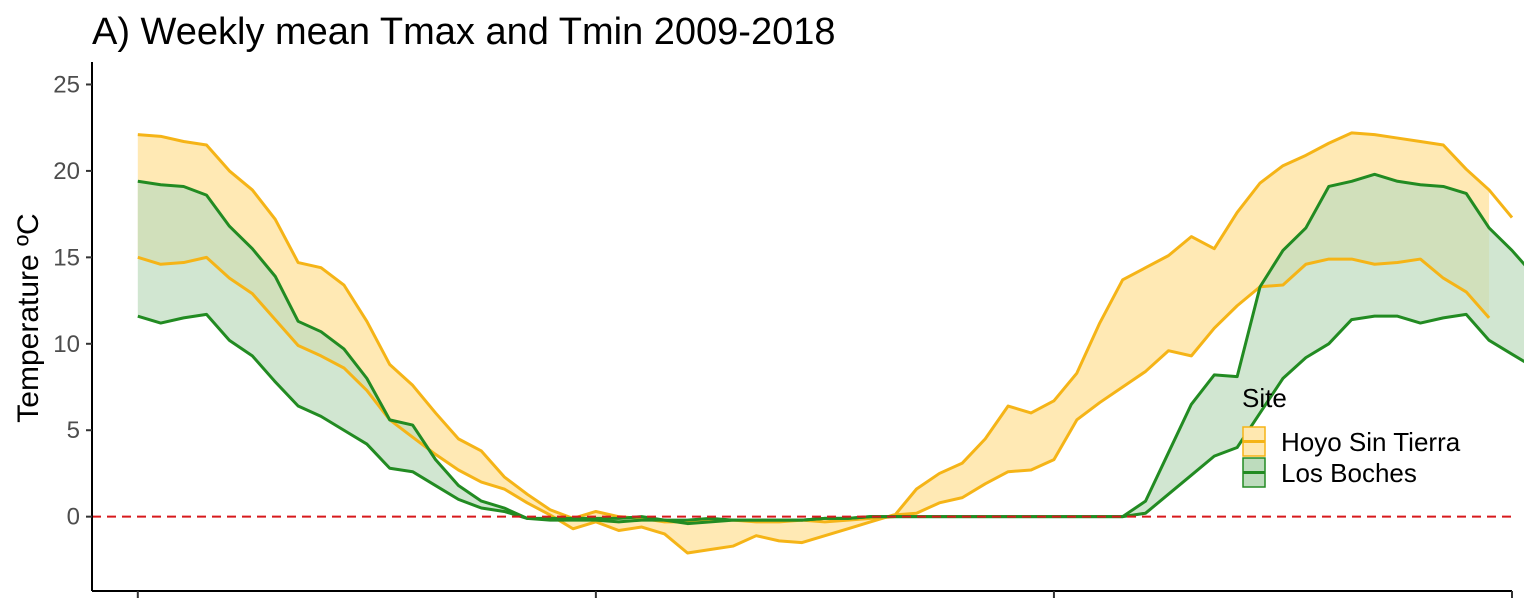 The height and width of the screenshot is (608, 1524). I want to click on y-tick-label: 20, so click(66, 171).